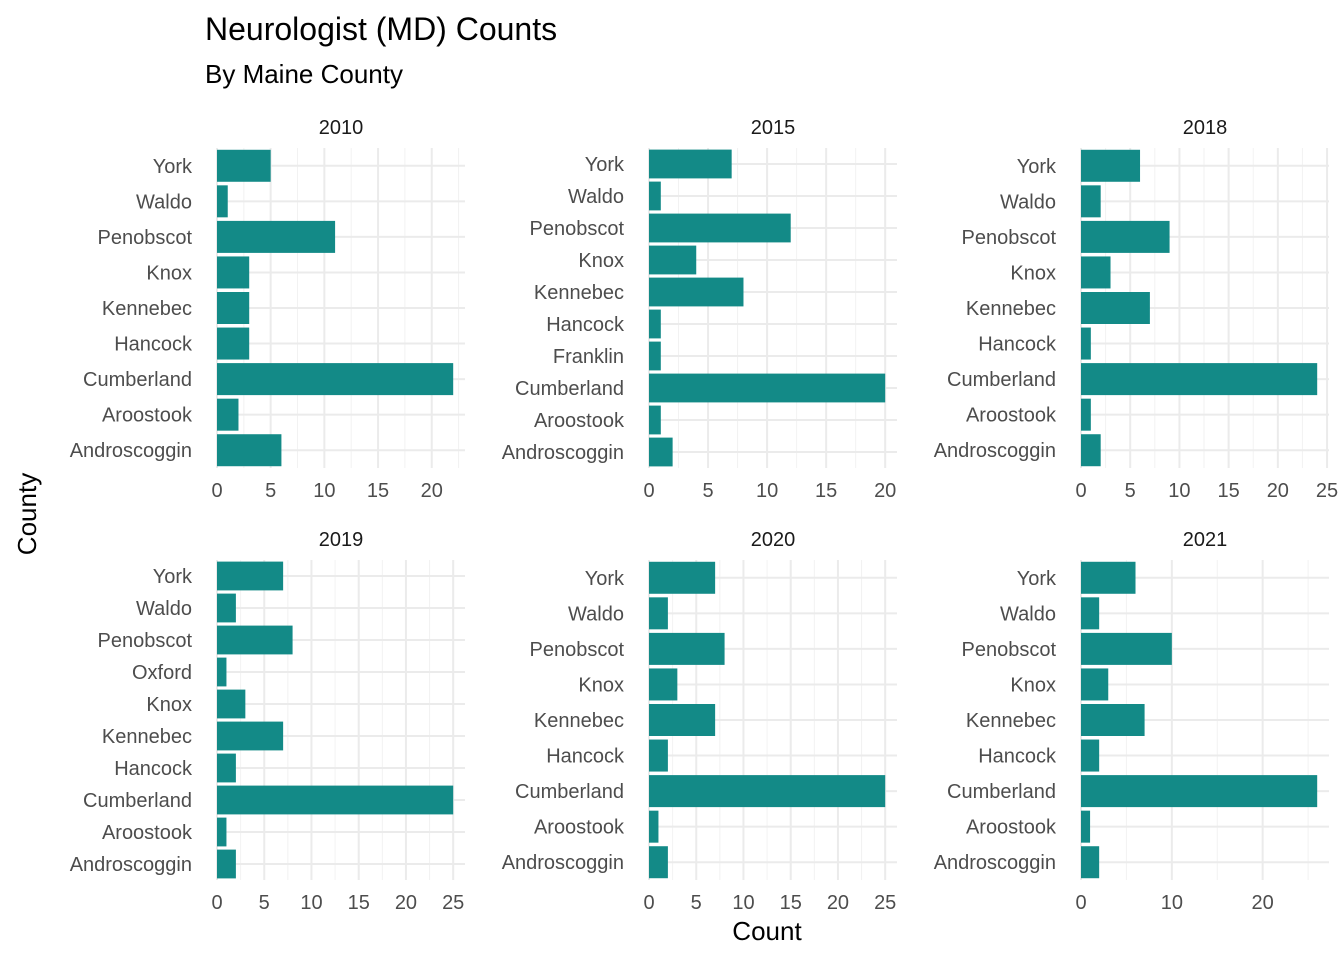 This screenshot has height=960, width=1344. Describe the element at coordinates (1090, 862) in the screenshot. I see `bar-2021-androscoggin` at that location.